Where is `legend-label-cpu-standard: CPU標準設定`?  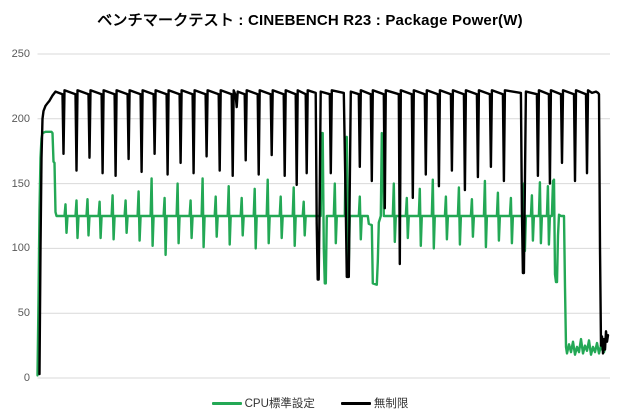 legend-label-cpu-standard: CPU標準設定 is located at coordinates (279, 404).